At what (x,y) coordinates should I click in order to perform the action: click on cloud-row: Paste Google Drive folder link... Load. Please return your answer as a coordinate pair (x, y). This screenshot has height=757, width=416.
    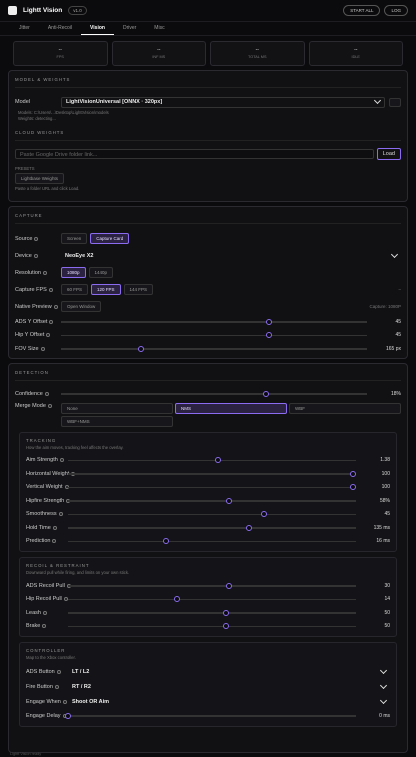
    Looking at the image, I should click on (208, 154).